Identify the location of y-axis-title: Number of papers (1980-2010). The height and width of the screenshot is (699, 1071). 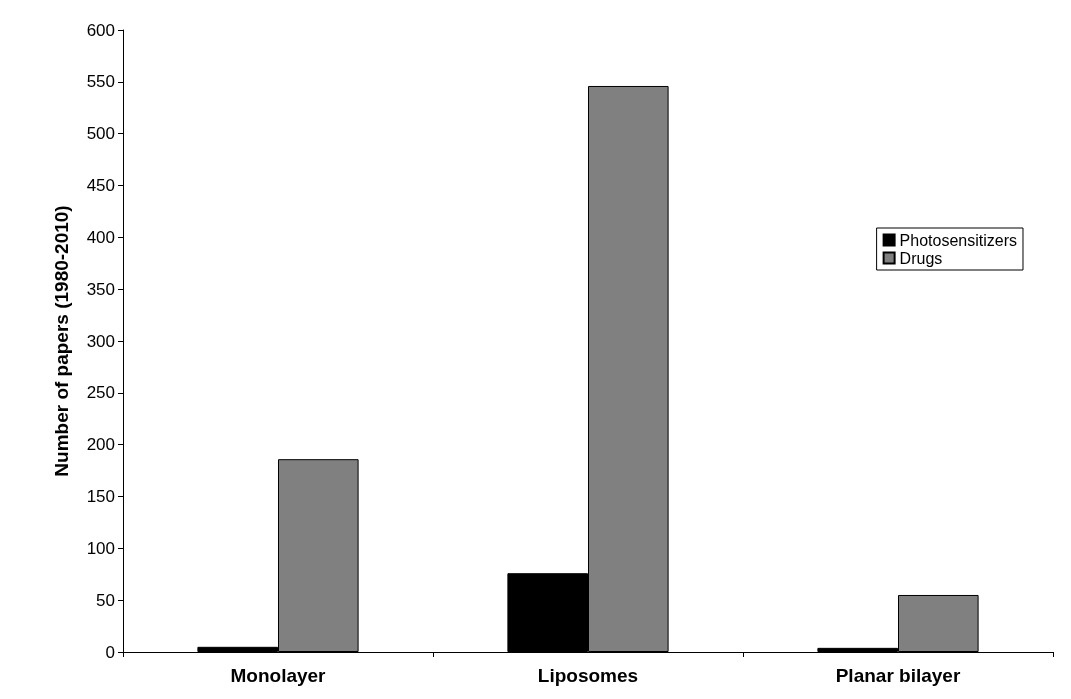
(61, 341).